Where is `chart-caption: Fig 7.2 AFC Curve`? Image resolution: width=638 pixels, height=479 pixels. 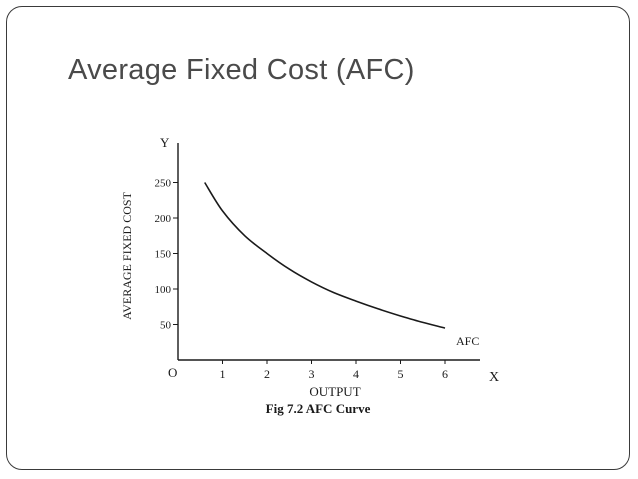
chart-caption: Fig 7.2 AFC Curve is located at coordinates (318, 408).